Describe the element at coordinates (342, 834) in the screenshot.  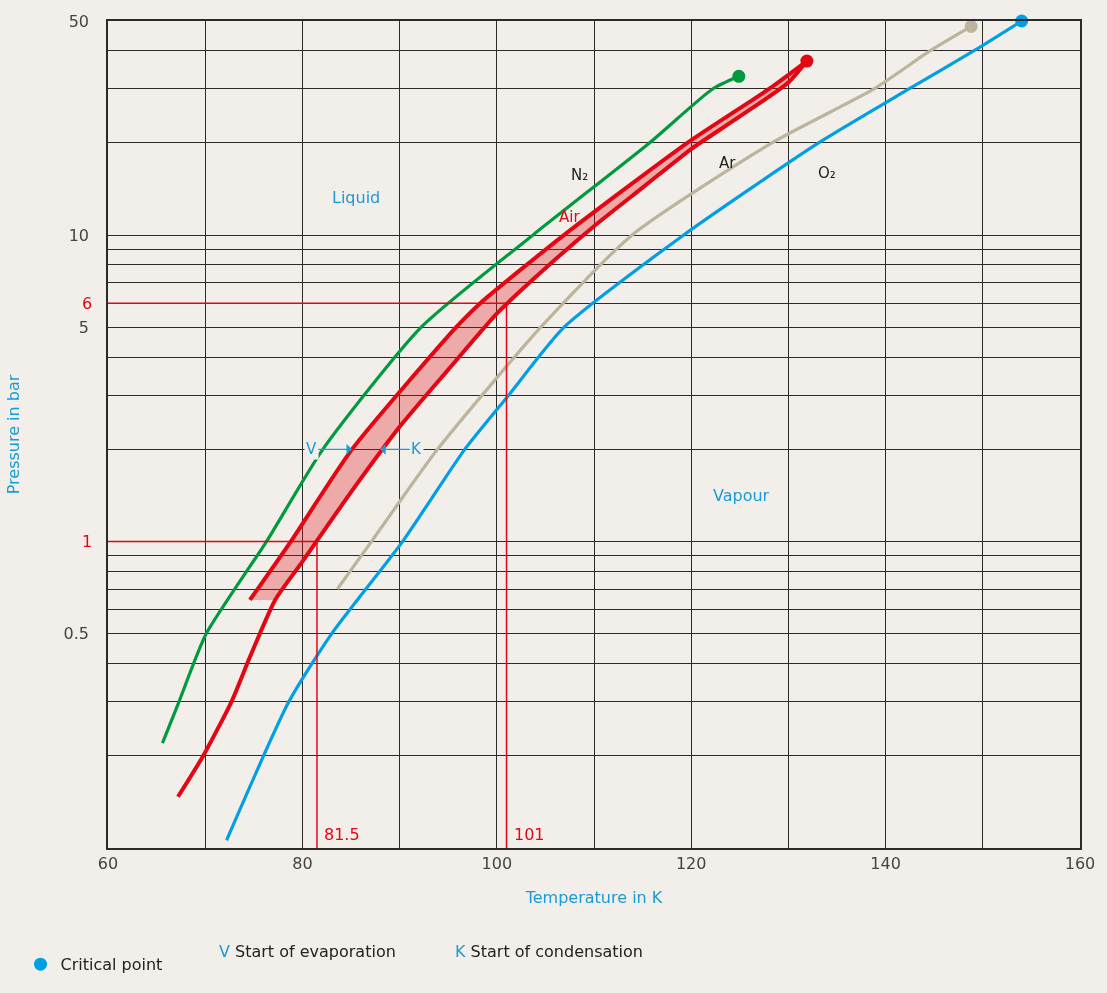
I see `ref-line-label: 81.5` at that location.